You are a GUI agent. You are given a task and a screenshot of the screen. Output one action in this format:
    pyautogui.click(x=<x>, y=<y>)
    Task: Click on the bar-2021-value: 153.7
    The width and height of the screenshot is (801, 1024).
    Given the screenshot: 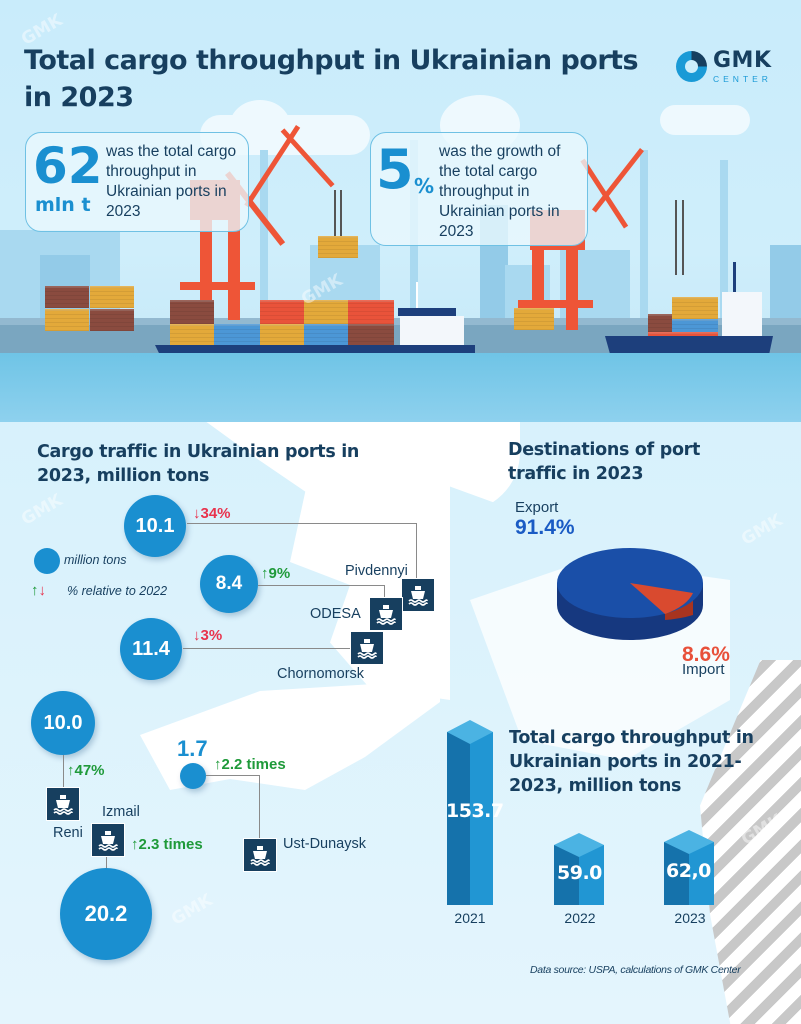 What is the action you would take?
    pyautogui.click(x=475, y=811)
    